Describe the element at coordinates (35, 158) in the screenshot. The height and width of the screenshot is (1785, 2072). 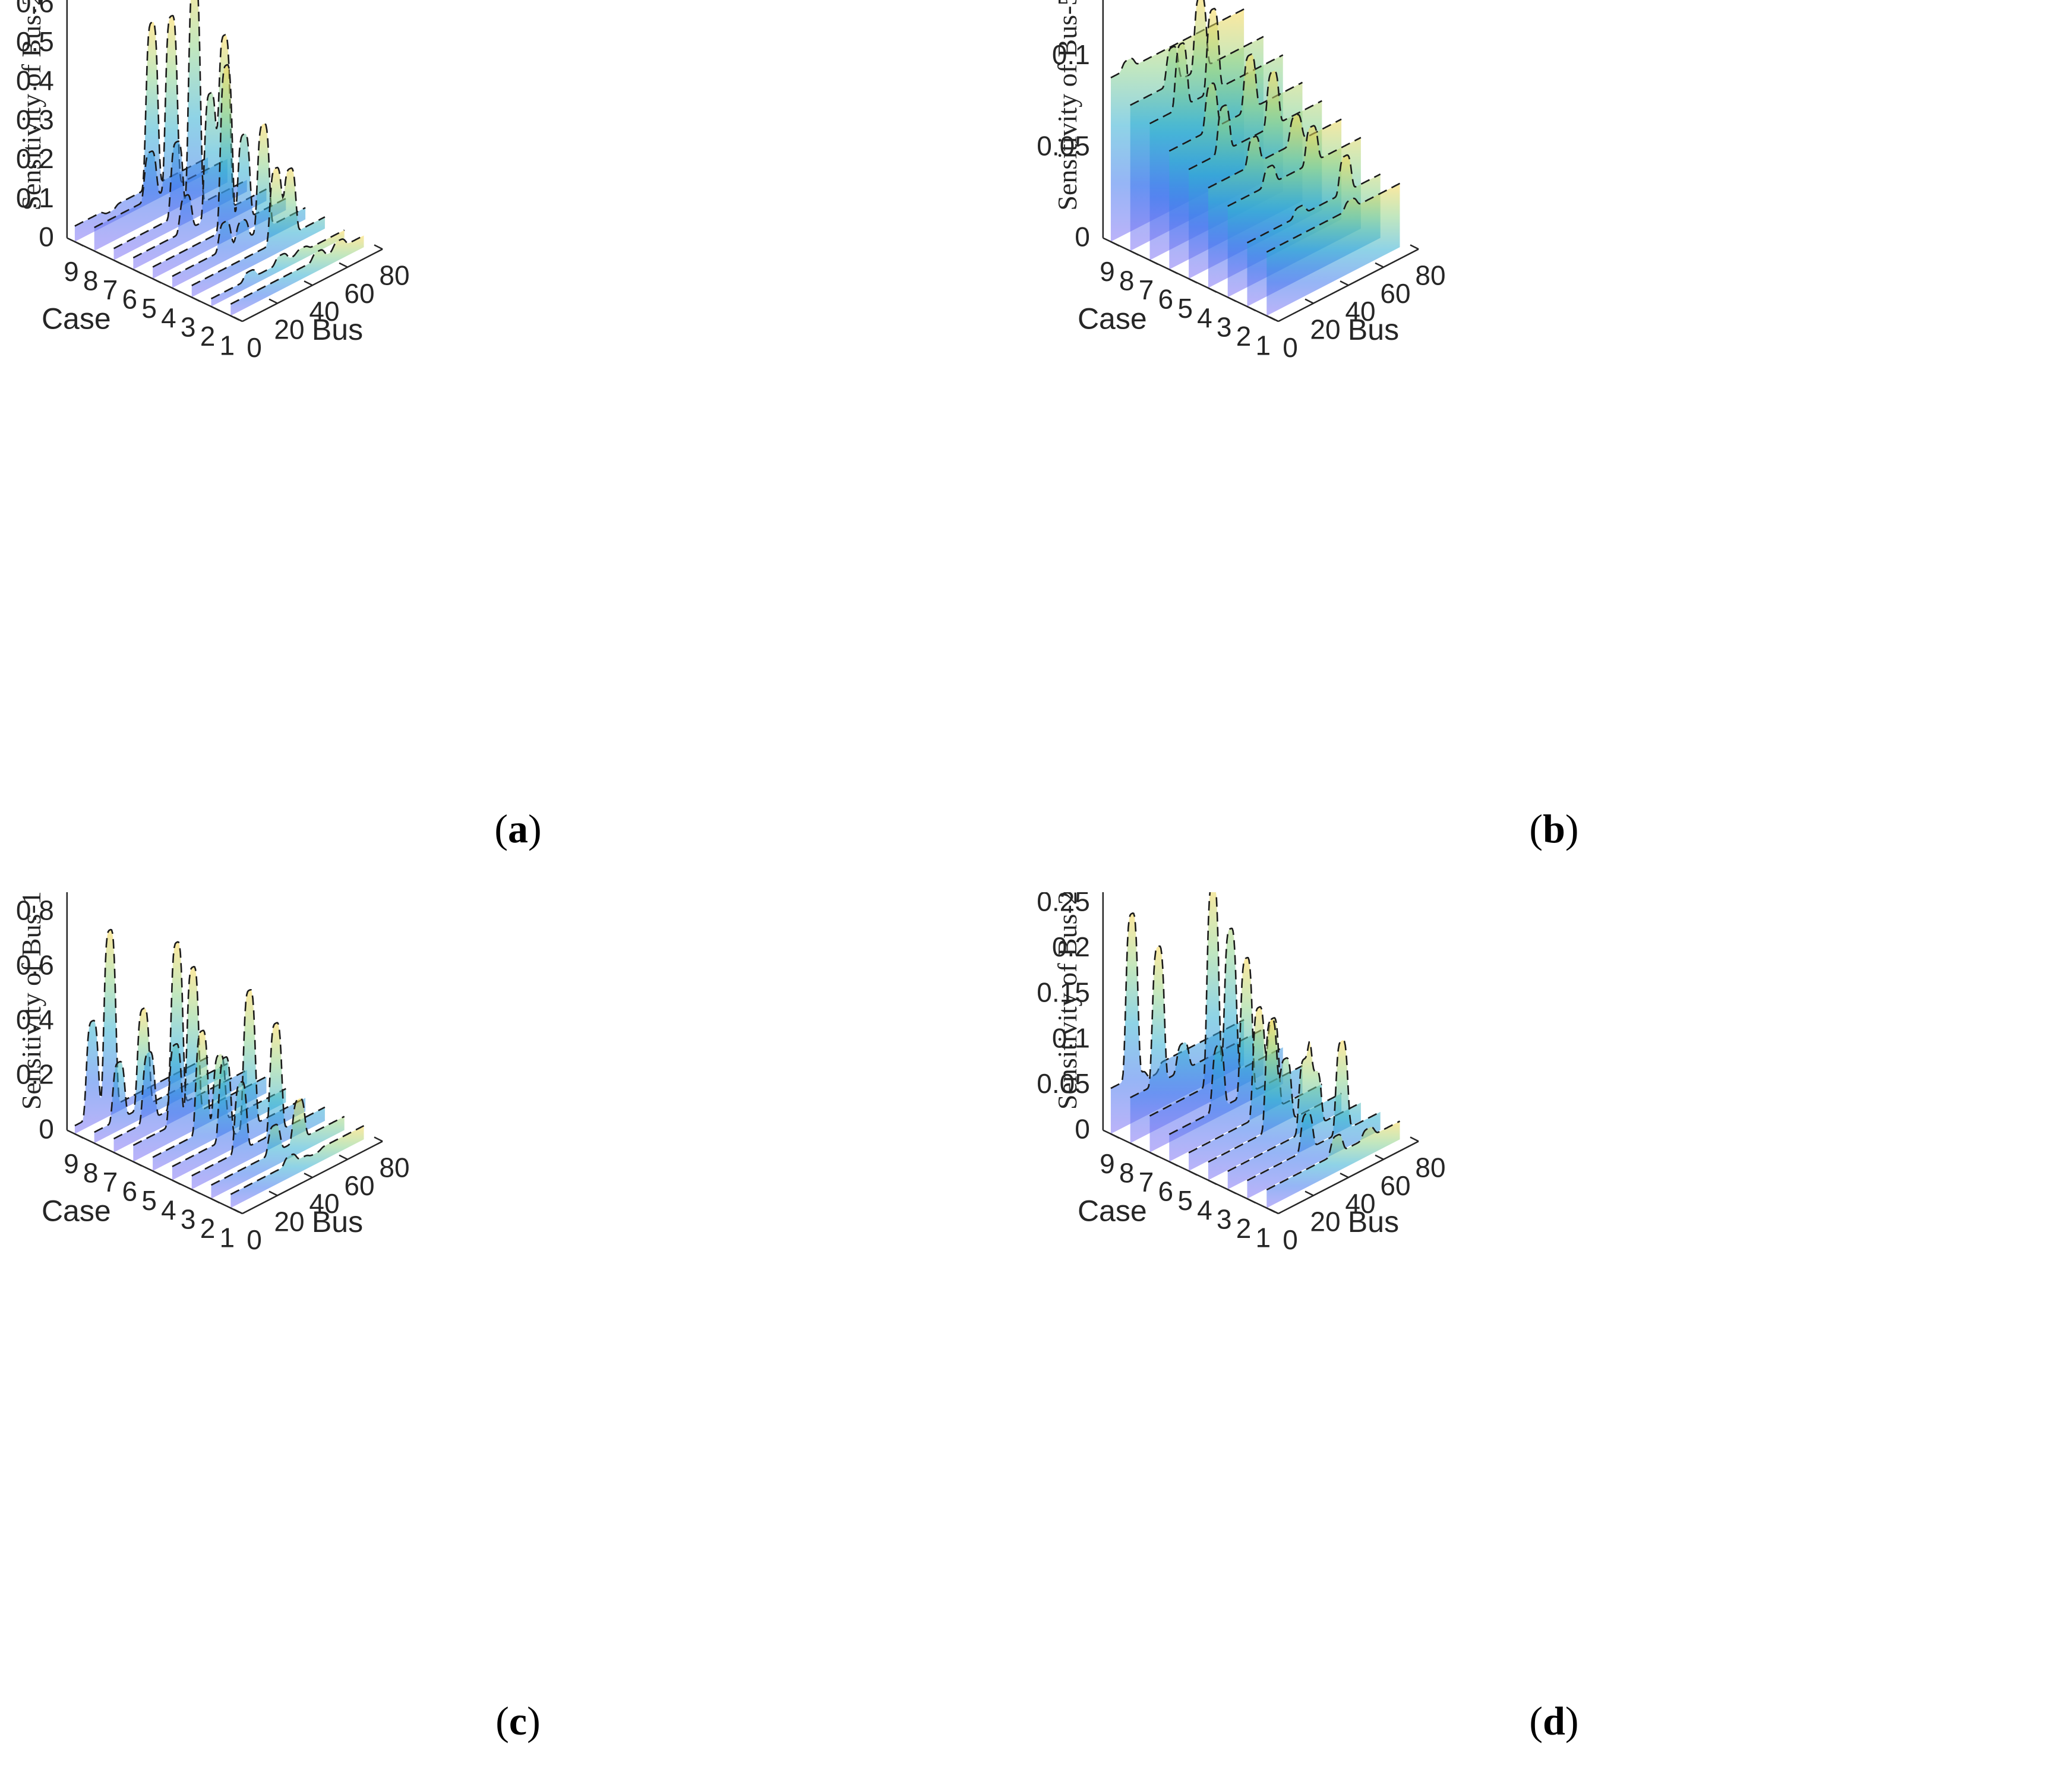
I see `z-tick-label: 0.2` at that location.